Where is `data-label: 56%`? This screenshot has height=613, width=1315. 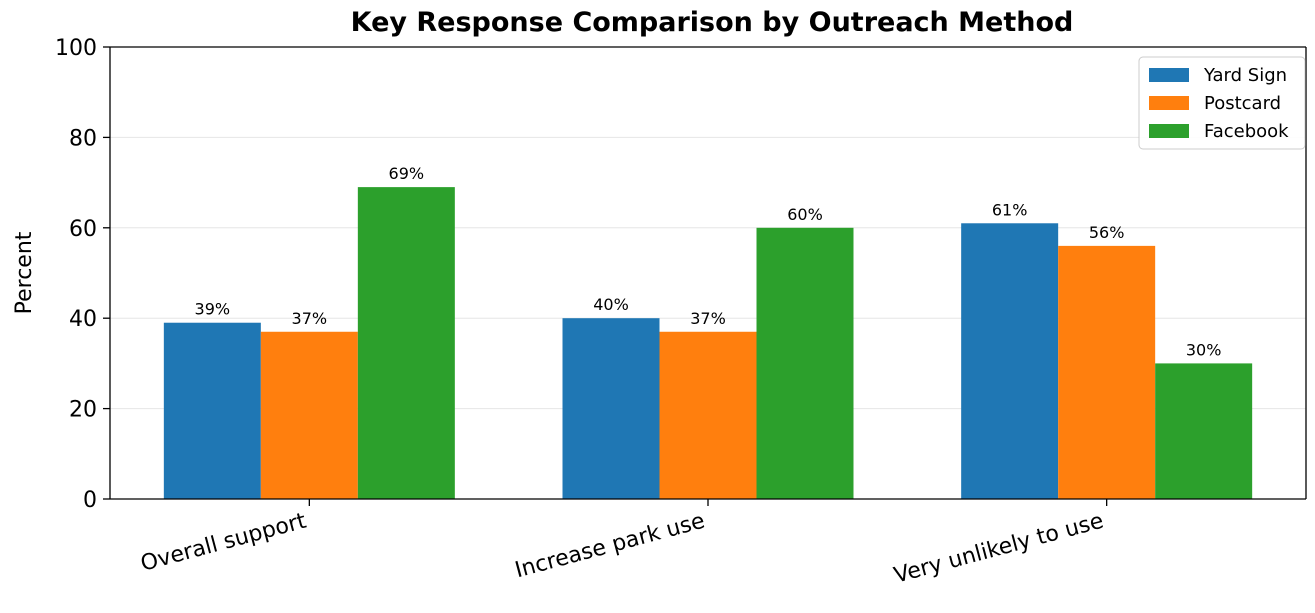 data-label: 56% is located at coordinates (1107, 232).